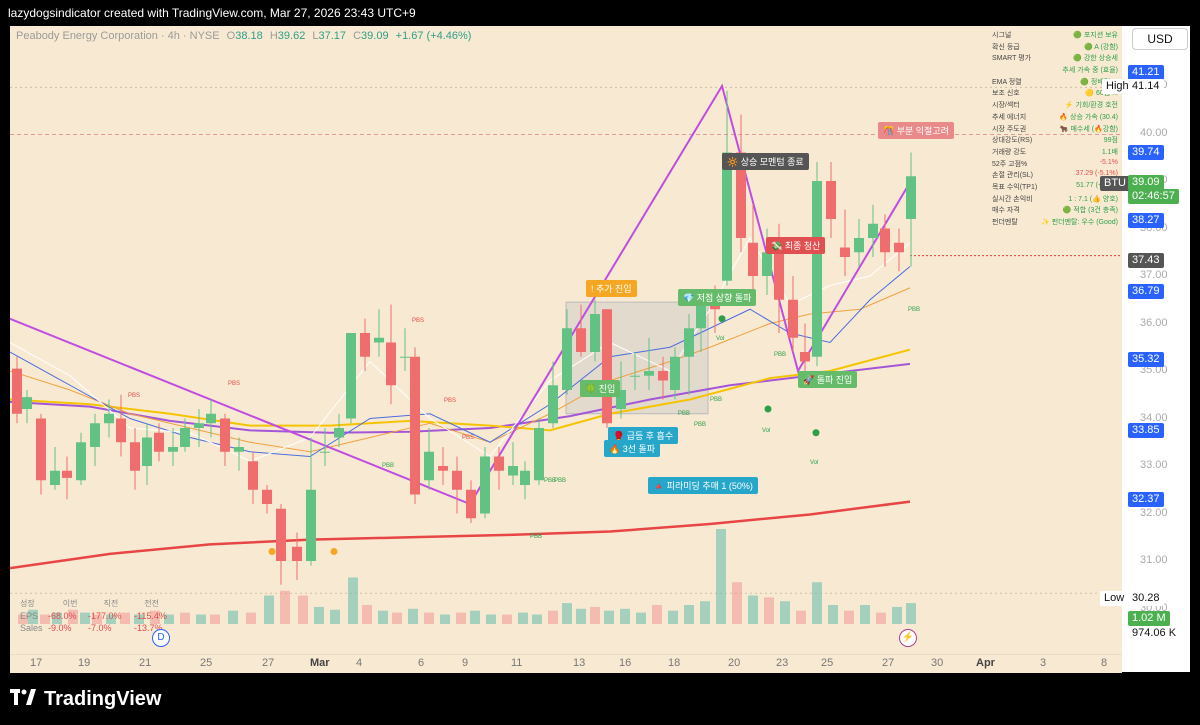  Describe the element at coordinates (27, 603) in the screenshot. I see `stats-header-cell: 성장` at that location.